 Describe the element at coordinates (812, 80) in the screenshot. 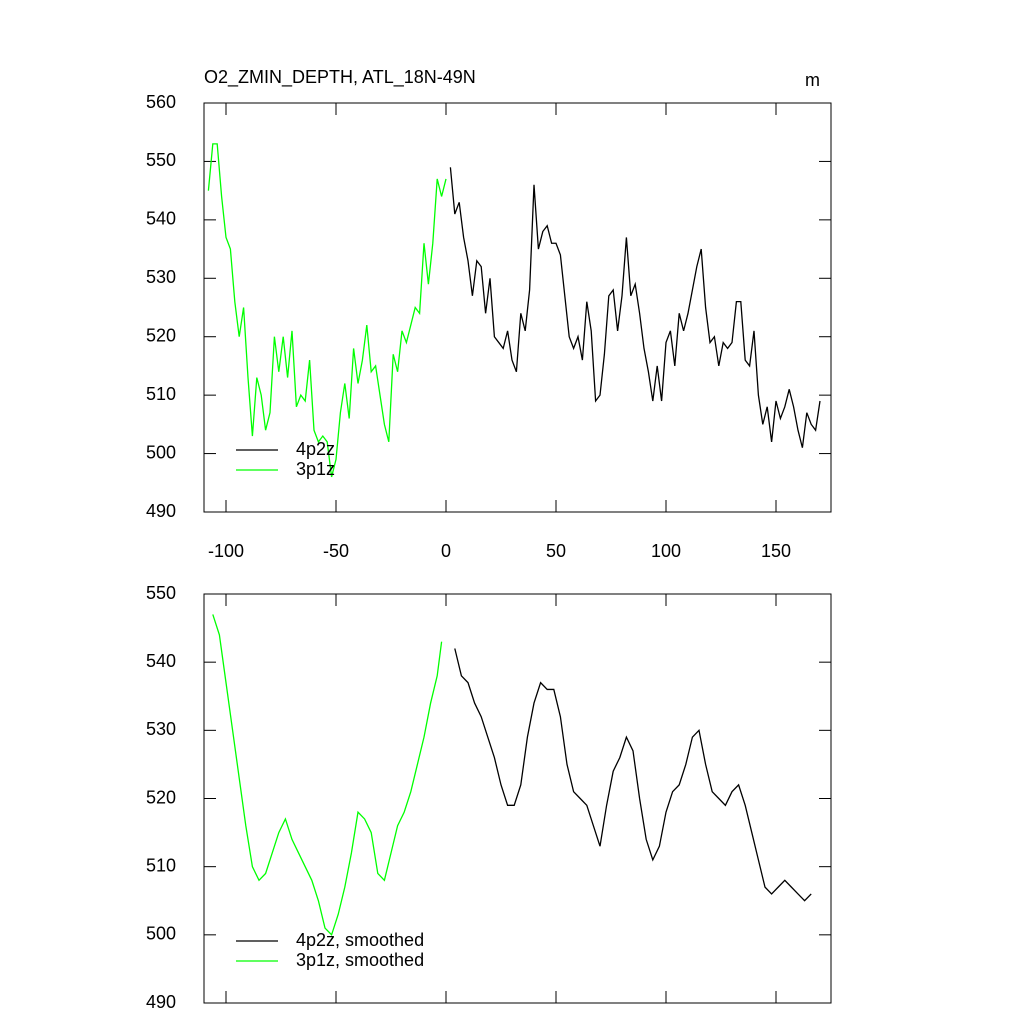

I see `units-label: m` at that location.